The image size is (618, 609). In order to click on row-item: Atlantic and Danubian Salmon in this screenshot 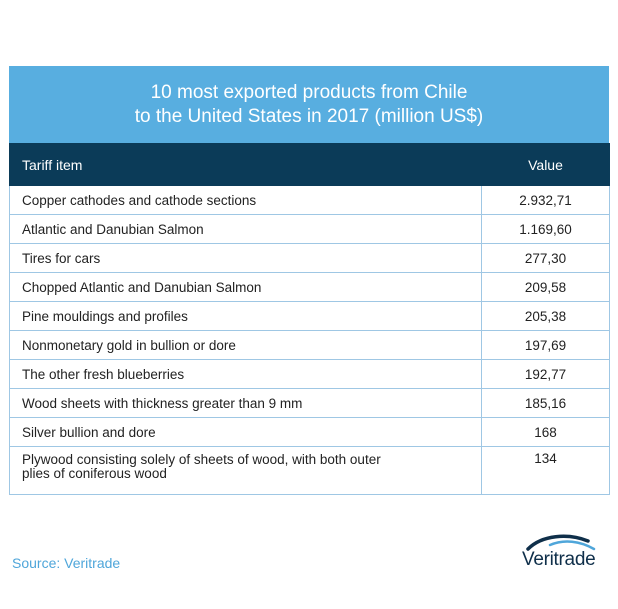, I will do `click(245, 229)`.